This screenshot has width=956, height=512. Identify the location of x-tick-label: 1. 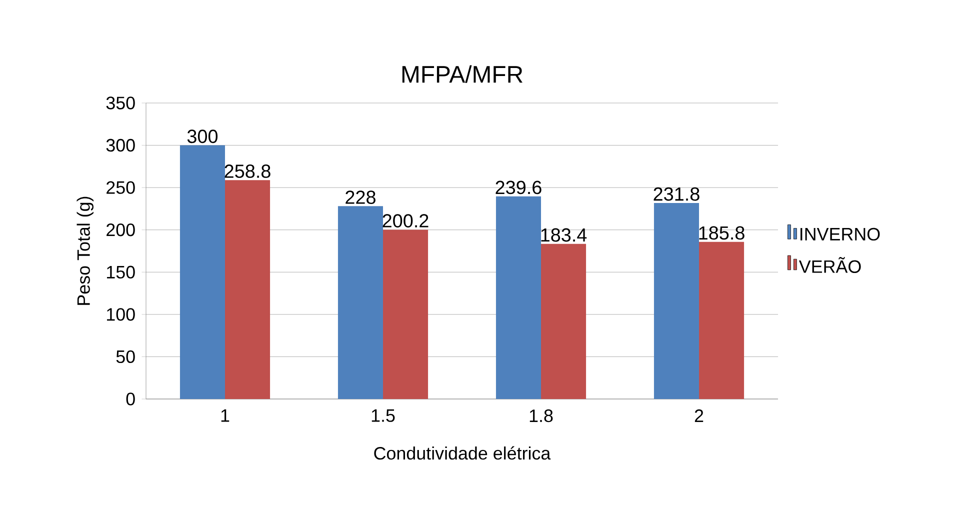
(225, 415).